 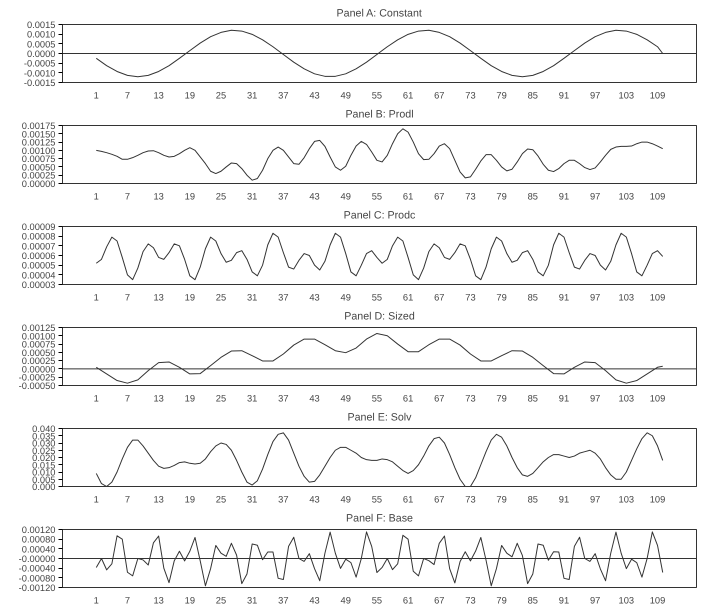 I want to click on y-tick-label: 0.00075, so click(x=39, y=345).